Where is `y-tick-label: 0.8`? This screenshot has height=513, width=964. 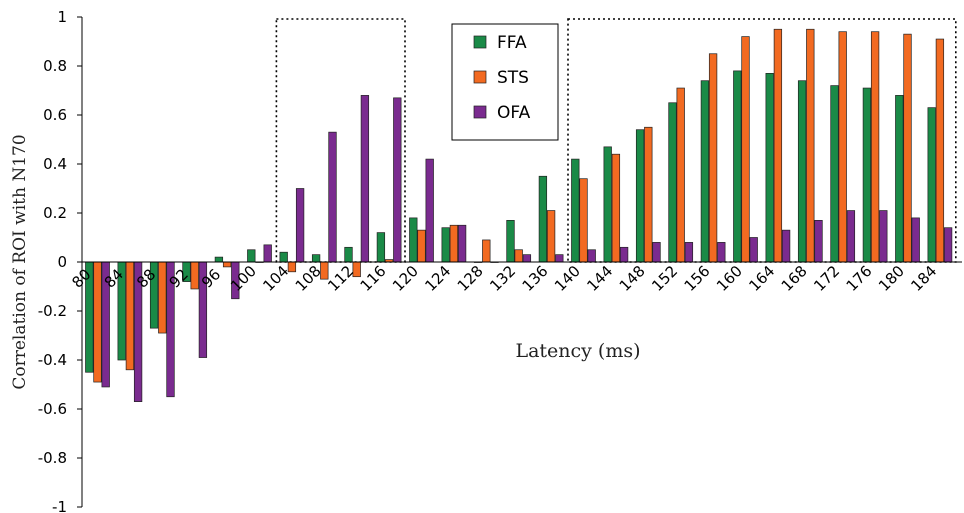 y-tick-label: 0.8 is located at coordinates (55, 66).